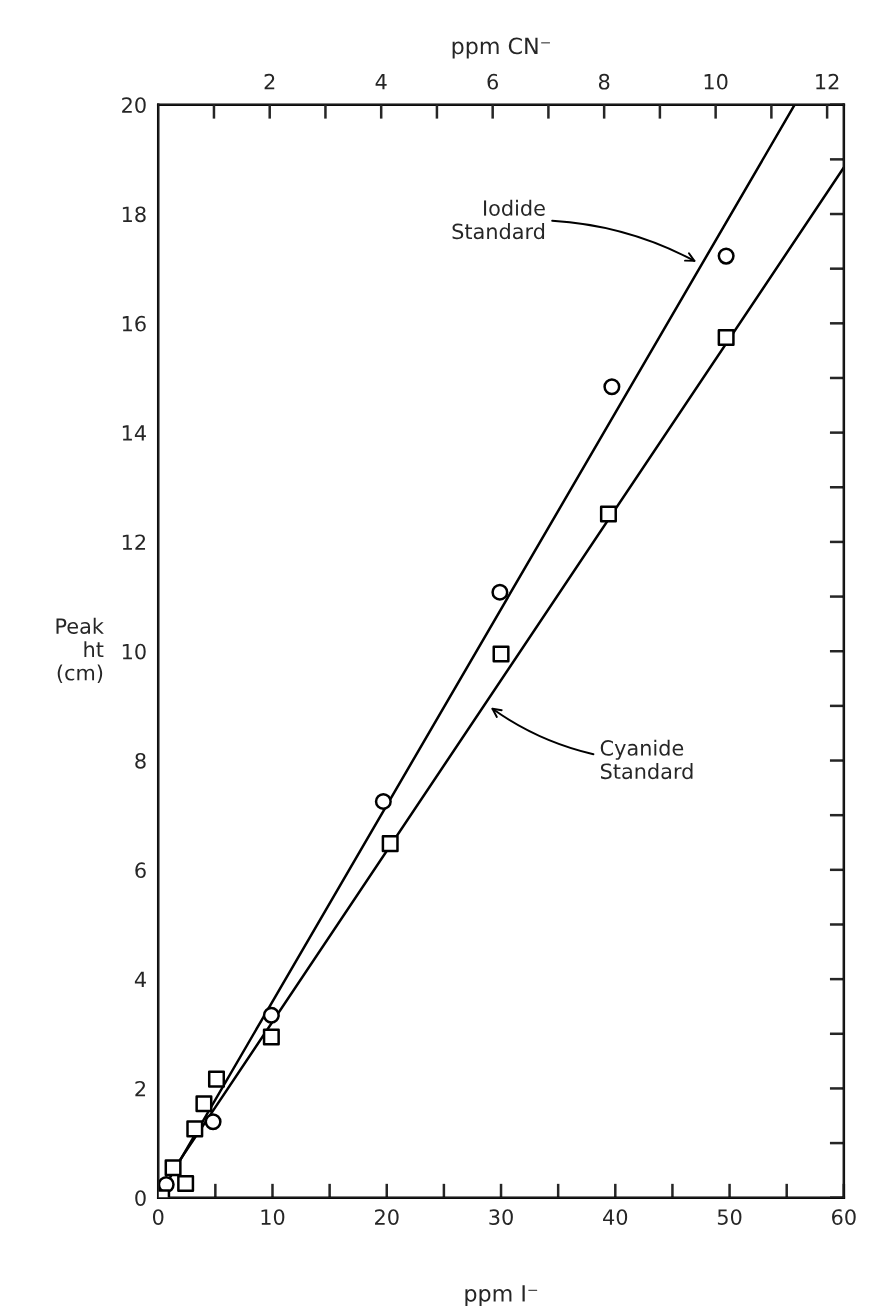 This screenshot has height=1309, width=879. Describe the element at coordinates (844, 1217) in the screenshot. I see `x-tick-label: 60` at that location.